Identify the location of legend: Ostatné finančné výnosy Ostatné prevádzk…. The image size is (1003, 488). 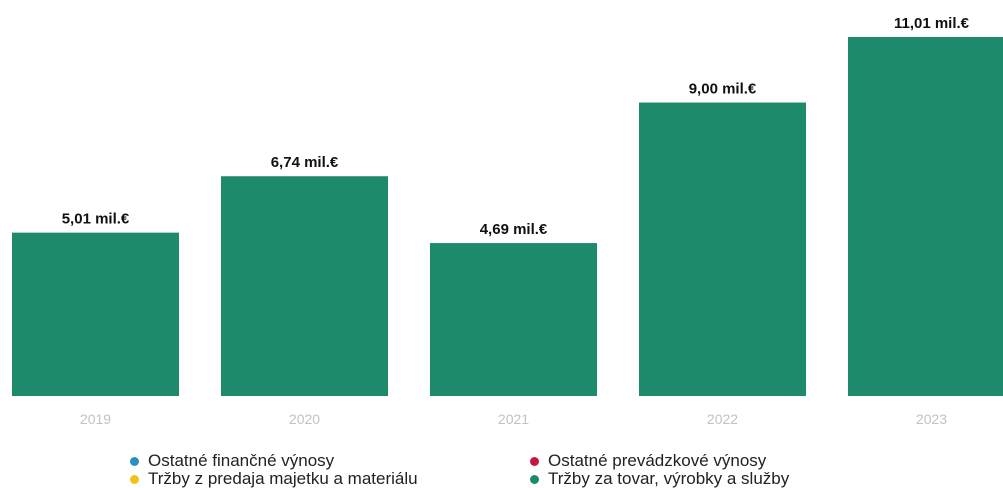
(530, 470).